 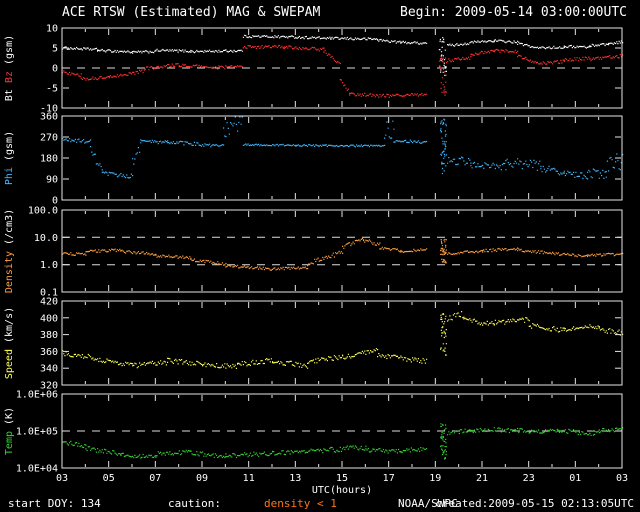 What do you see at coordinates (52, 89) in the screenshot?
I see `svg-text: -5` at bounding box center [52, 89].